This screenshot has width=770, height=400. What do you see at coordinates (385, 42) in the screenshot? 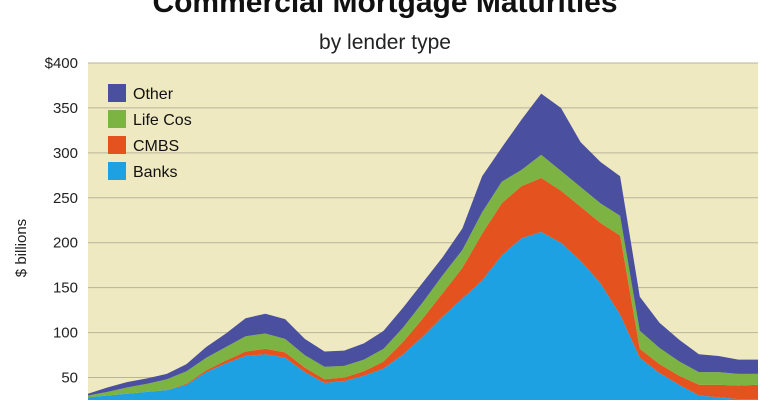
I see `chart-subtitle: by lender type` at bounding box center [385, 42].